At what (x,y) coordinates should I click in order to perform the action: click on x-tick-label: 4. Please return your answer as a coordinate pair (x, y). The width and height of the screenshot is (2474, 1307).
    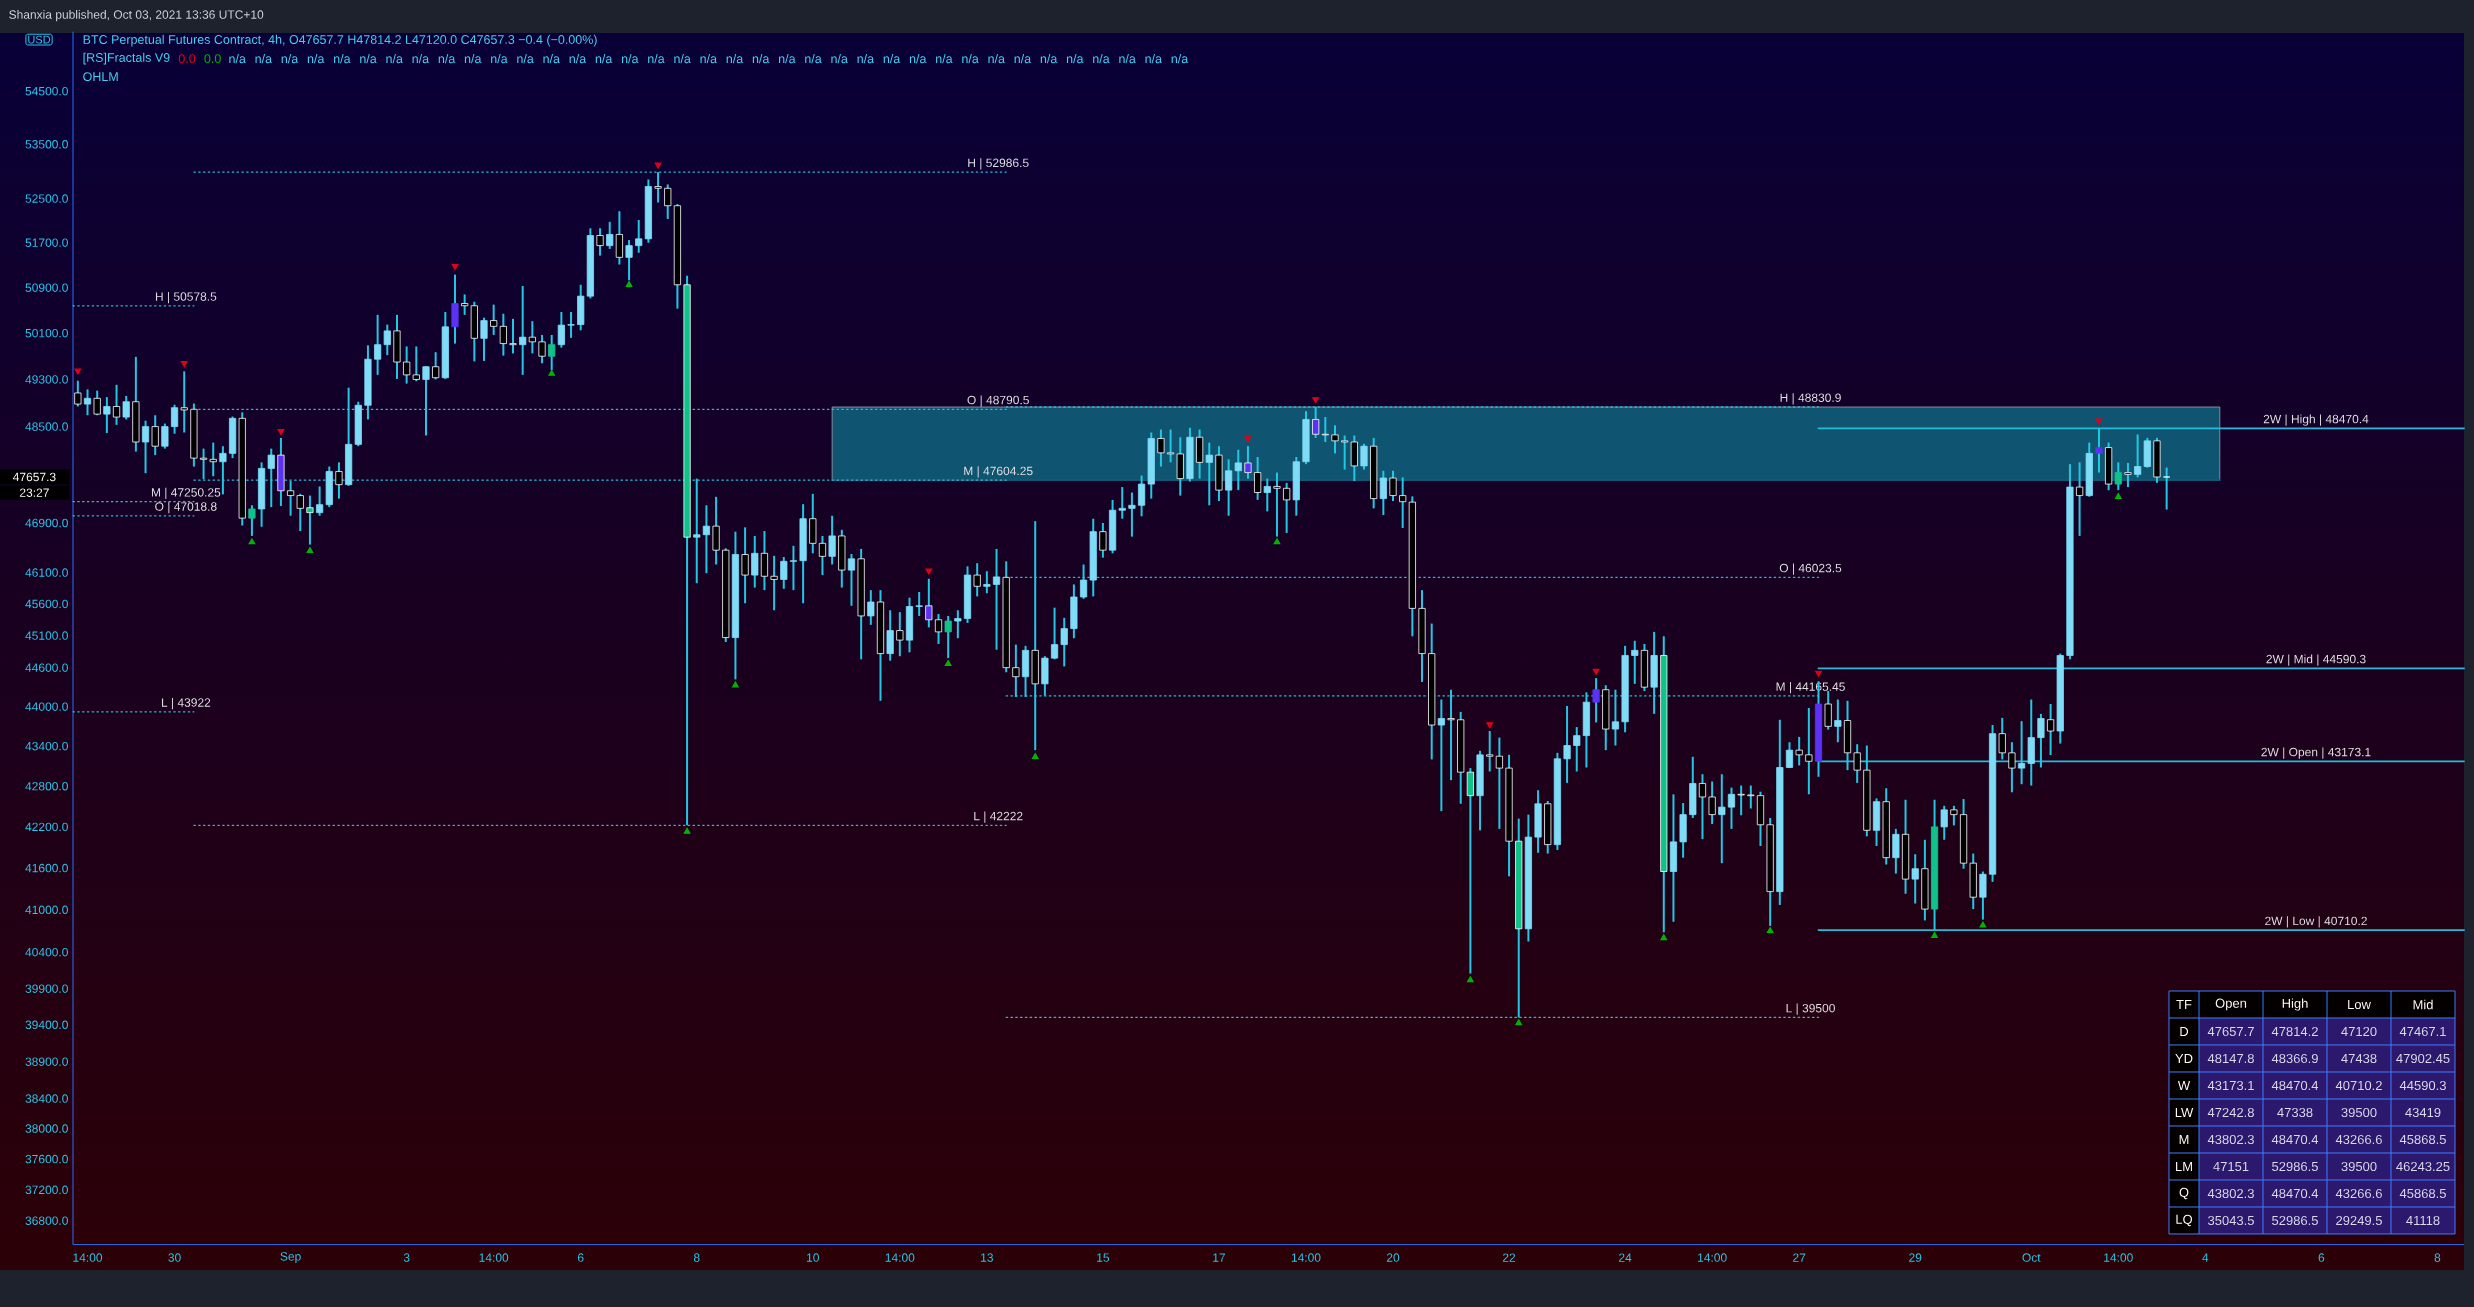
    Looking at the image, I should click on (2205, 1257).